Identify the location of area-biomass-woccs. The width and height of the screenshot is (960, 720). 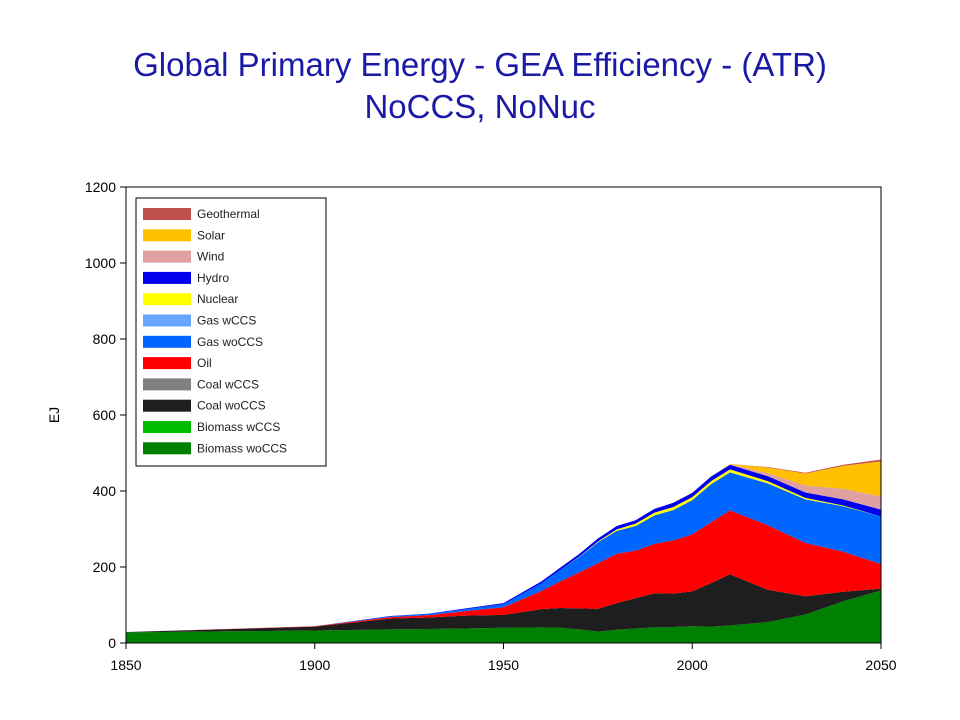
(503, 616).